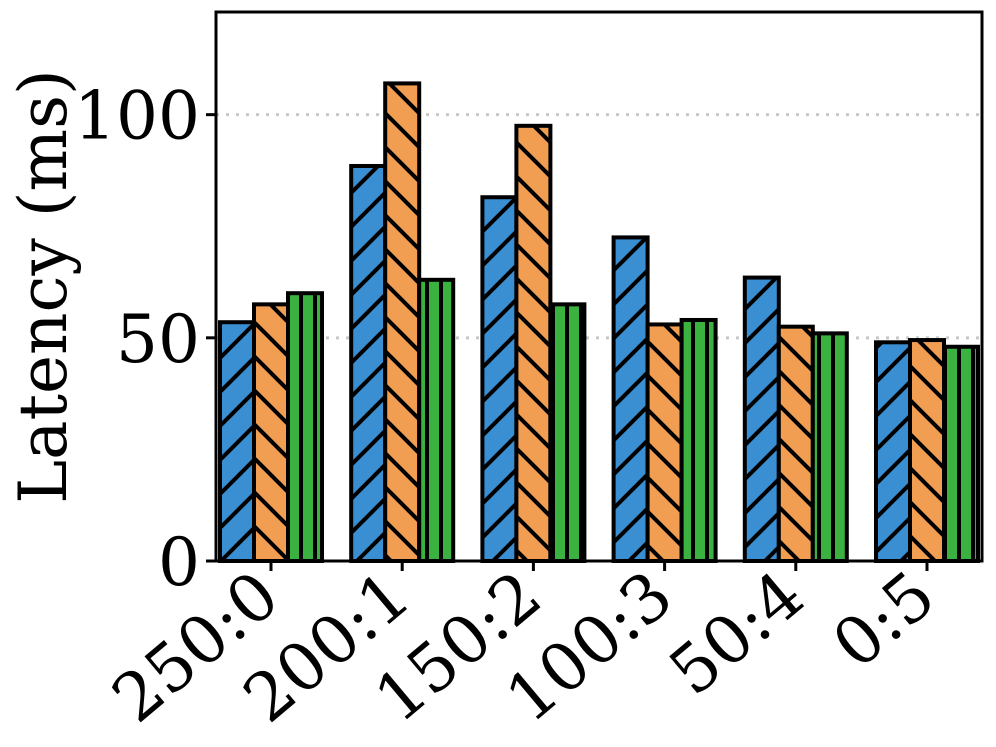  I want to click on y-tick-label: 0, so click(179, 562).